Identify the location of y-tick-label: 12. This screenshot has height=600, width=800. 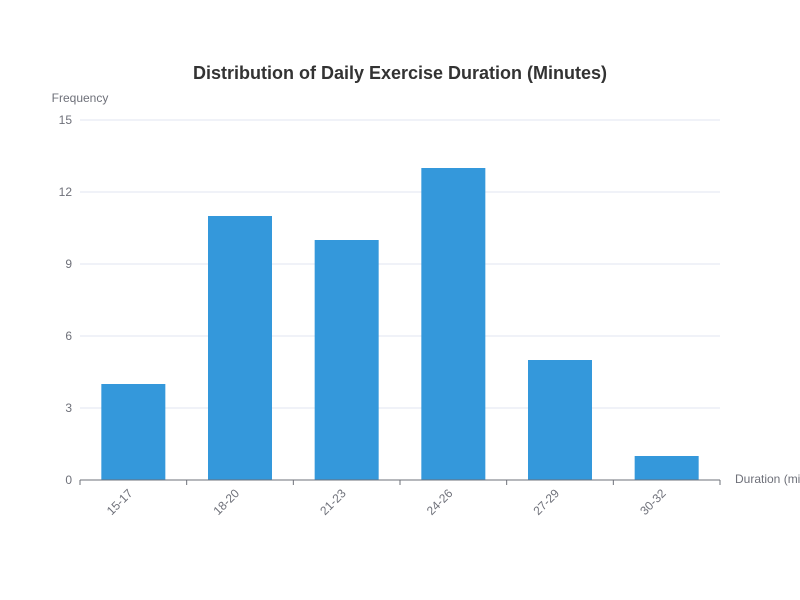
(66, 192).